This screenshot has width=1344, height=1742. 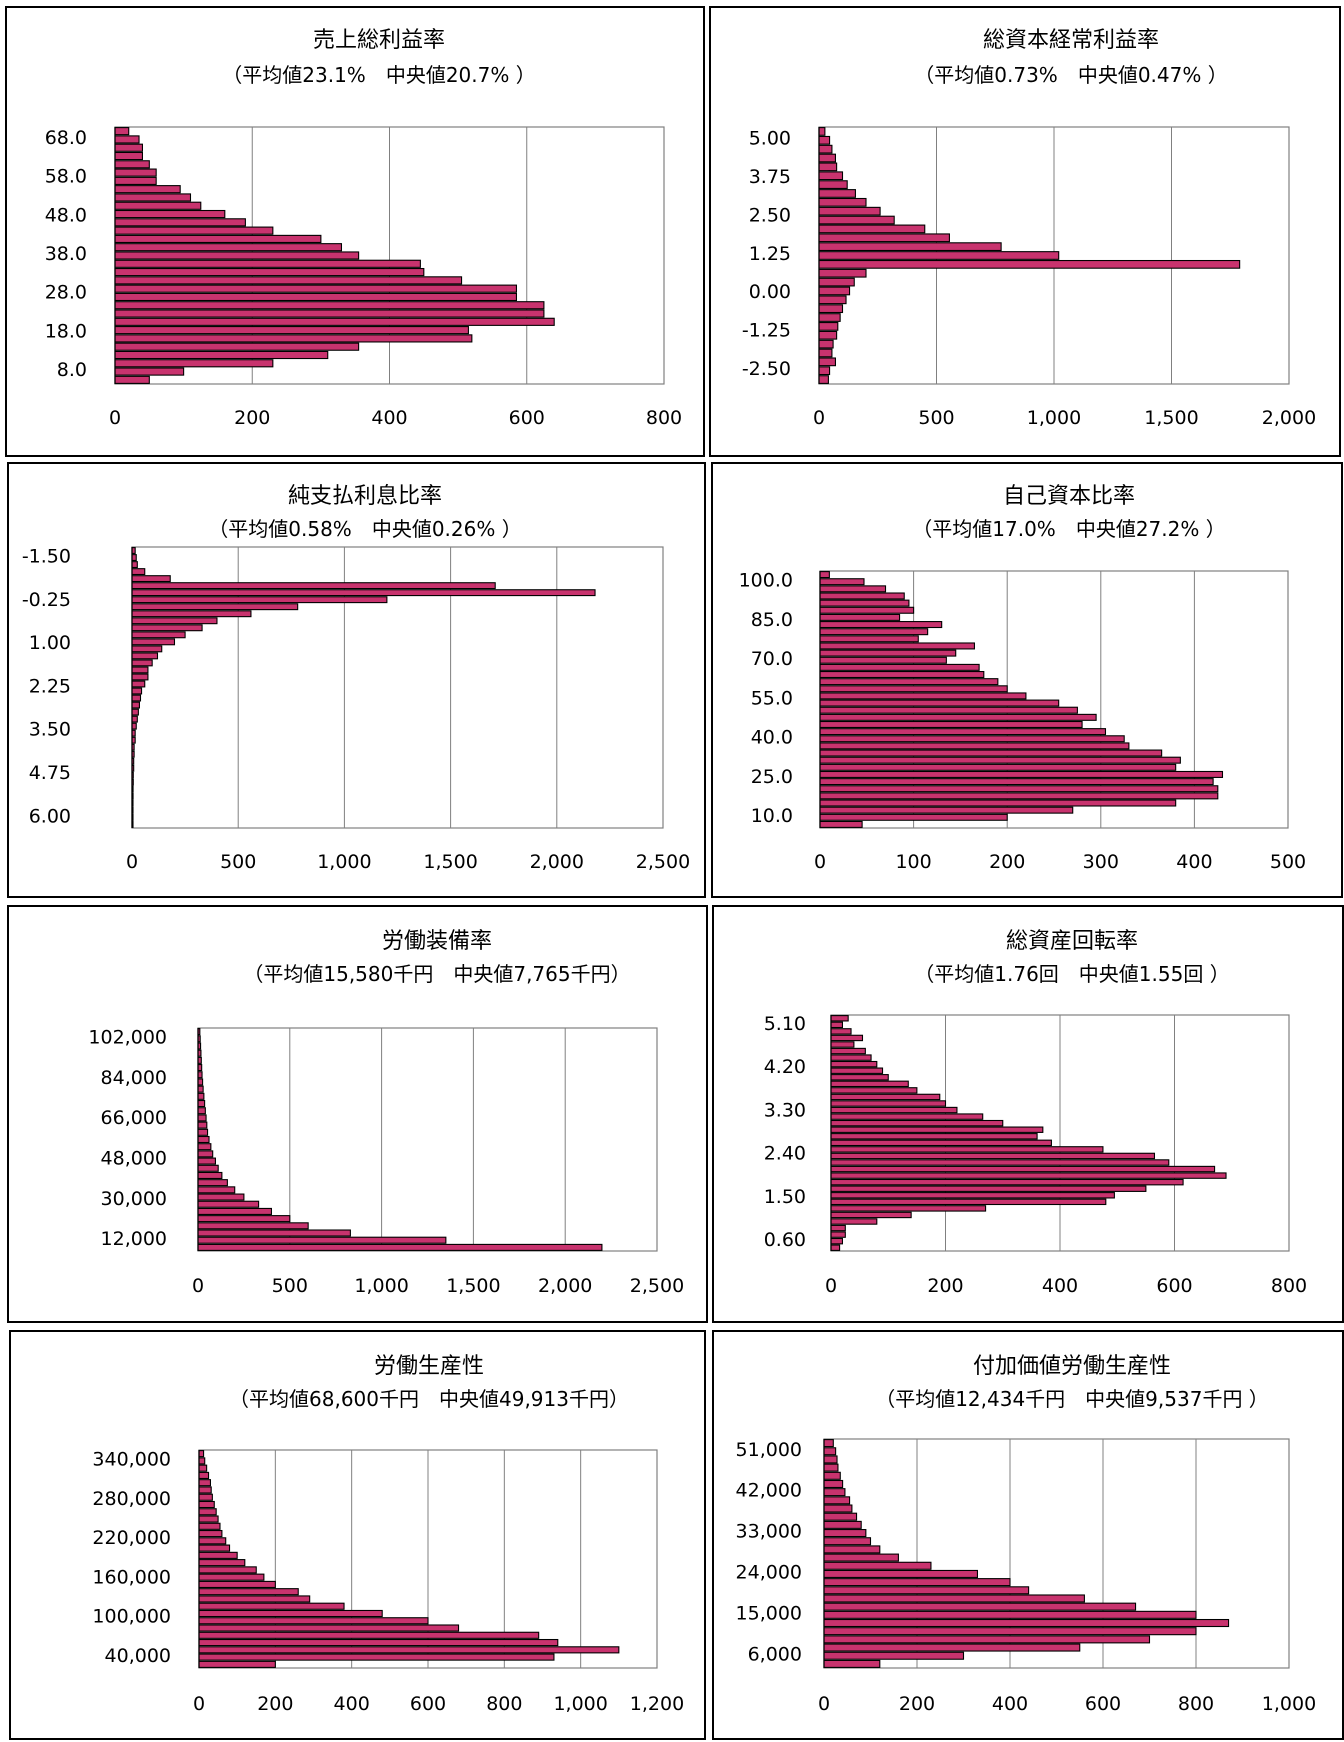 I want to click on y-tick-label: 102,000, so click(x=127, y=1038).